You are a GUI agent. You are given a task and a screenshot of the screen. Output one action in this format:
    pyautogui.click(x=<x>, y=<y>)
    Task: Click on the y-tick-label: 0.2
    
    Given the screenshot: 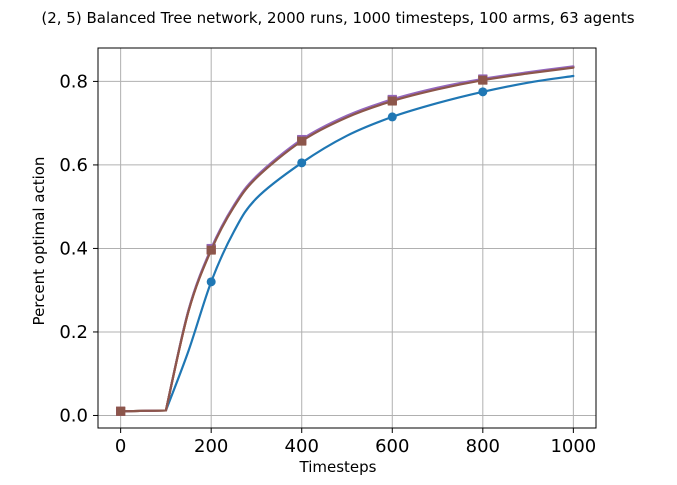 What is the action you would take?
    pyautogui.click(x=73, y=332)
    